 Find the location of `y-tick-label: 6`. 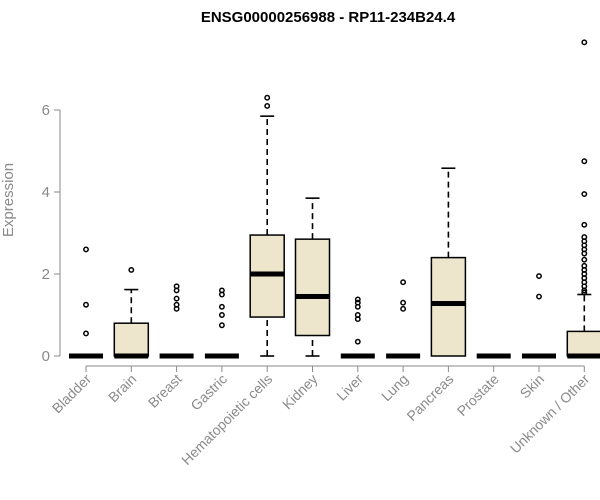

y-tick-label: 6 is located at coordinates (46, 110).